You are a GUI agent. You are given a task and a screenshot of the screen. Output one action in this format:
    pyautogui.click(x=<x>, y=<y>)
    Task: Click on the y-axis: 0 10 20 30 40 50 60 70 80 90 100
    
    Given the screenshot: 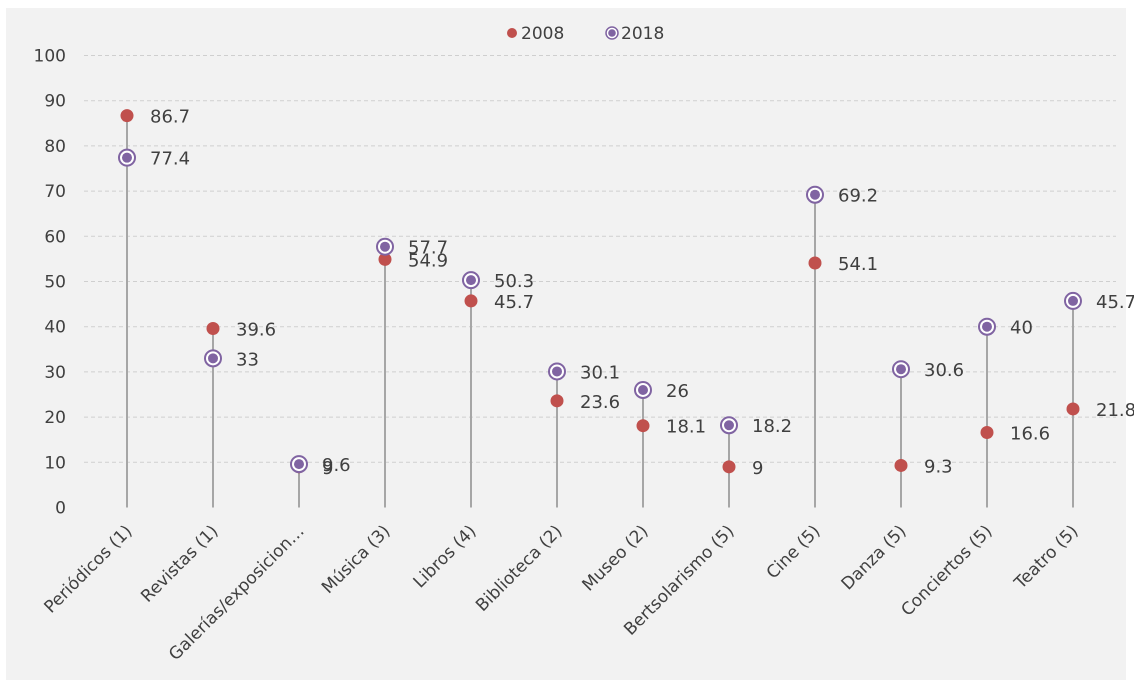 What is the action you would take?
    pyautogui.click(x=50, y=283)
    